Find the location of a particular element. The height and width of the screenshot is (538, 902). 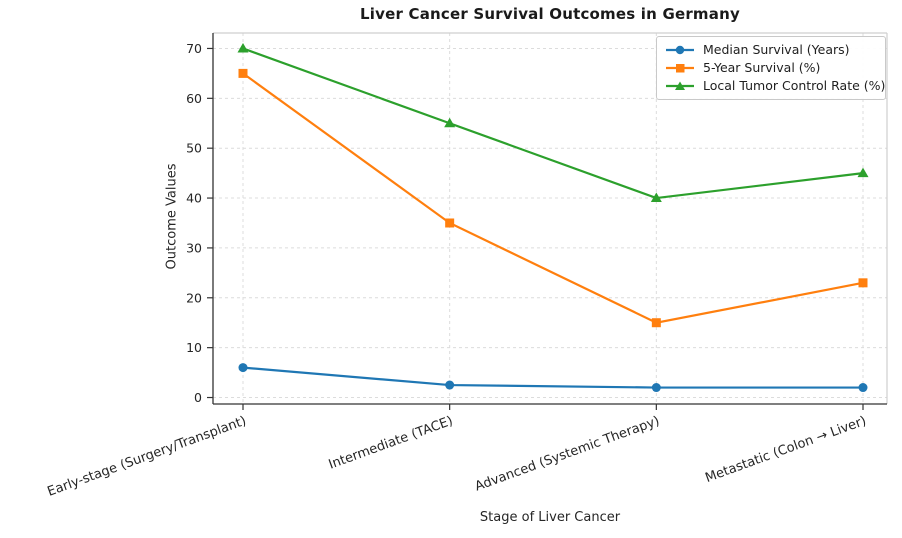

x-tick-label: Intermediate (TACE) is located at coordinates (391, 443).